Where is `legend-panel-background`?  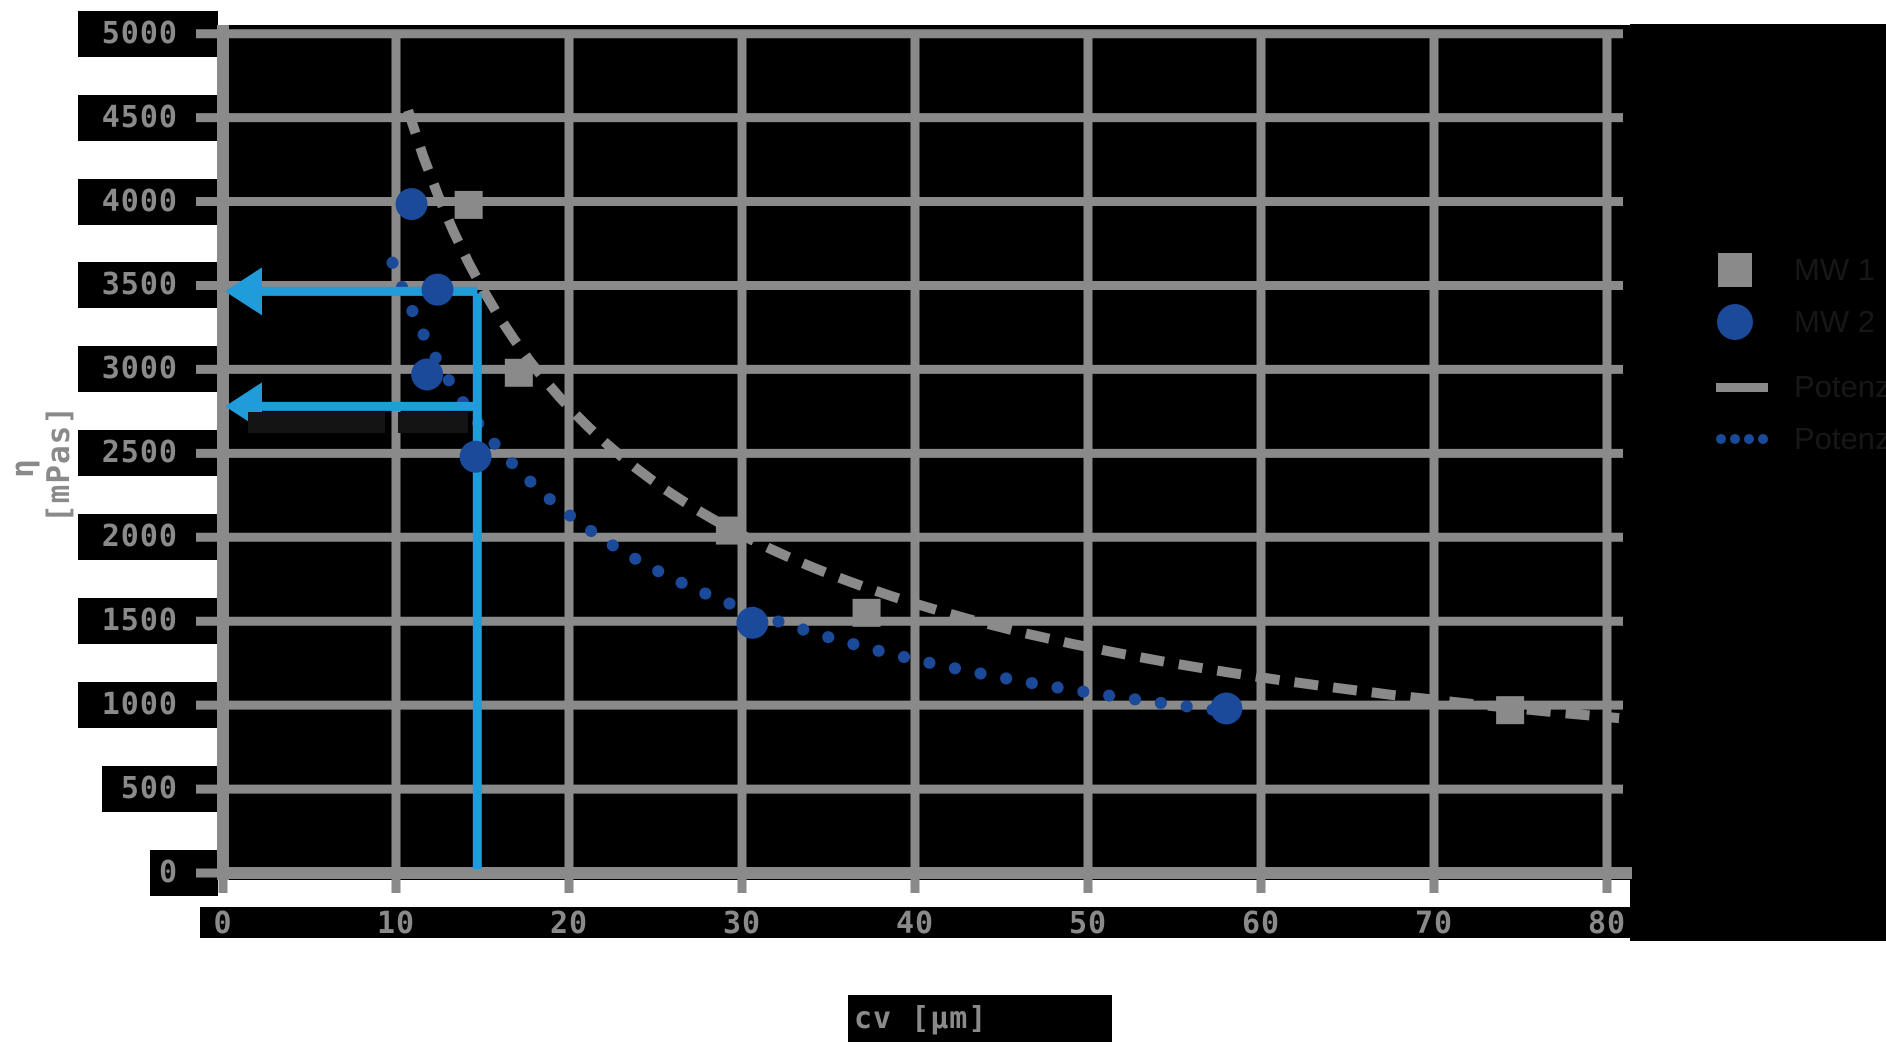 legend-panel-background is located at coordinates (1758, 482).